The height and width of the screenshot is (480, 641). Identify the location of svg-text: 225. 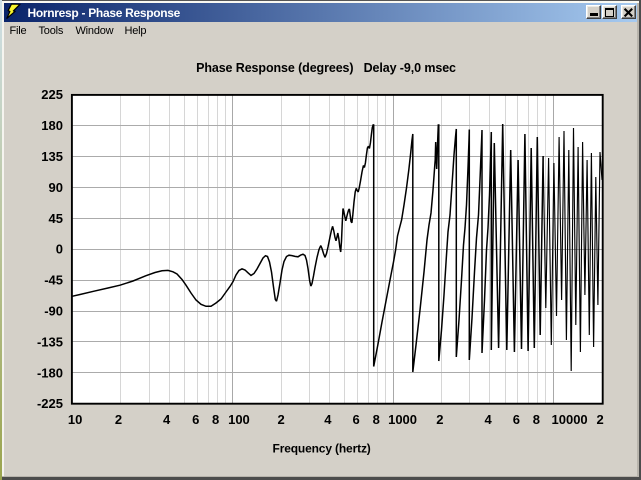
(52, 94).